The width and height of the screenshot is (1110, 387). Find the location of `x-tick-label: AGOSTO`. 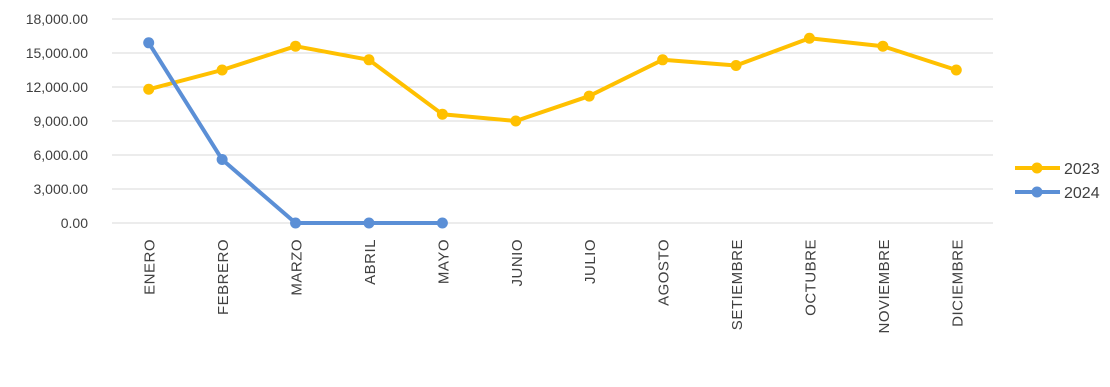

x-tick-label: AGOSTO is located at coordinates (664, 272).